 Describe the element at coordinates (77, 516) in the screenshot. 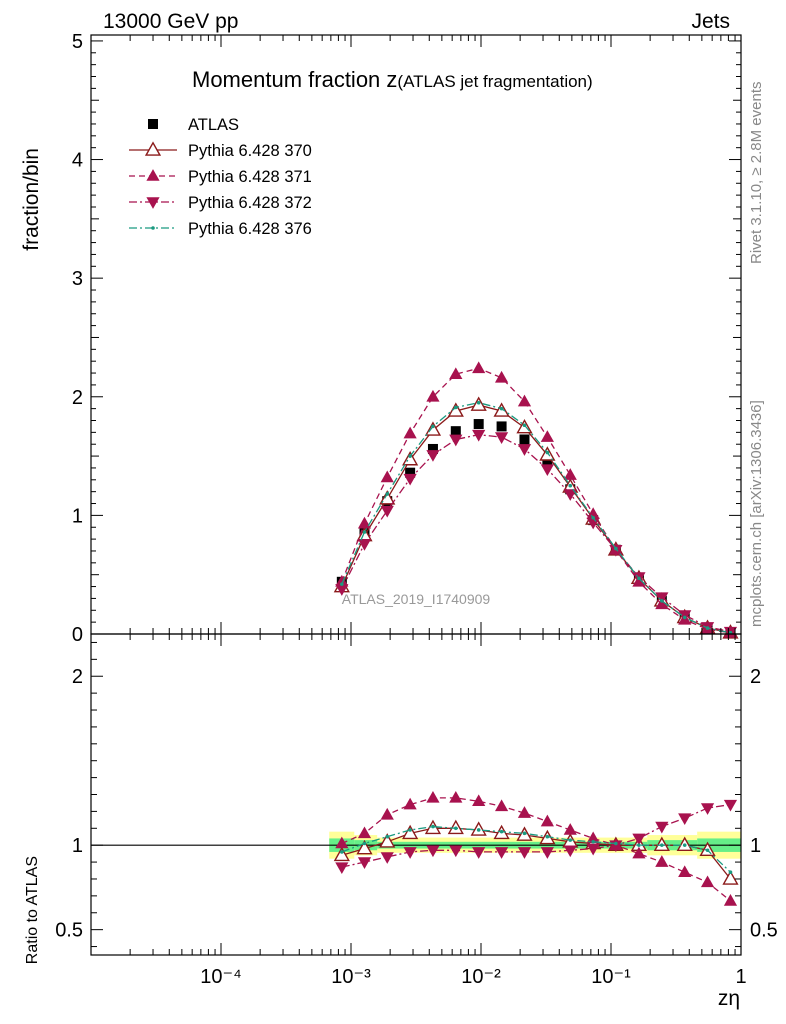

I see `y-tick-label: 1` at that location.